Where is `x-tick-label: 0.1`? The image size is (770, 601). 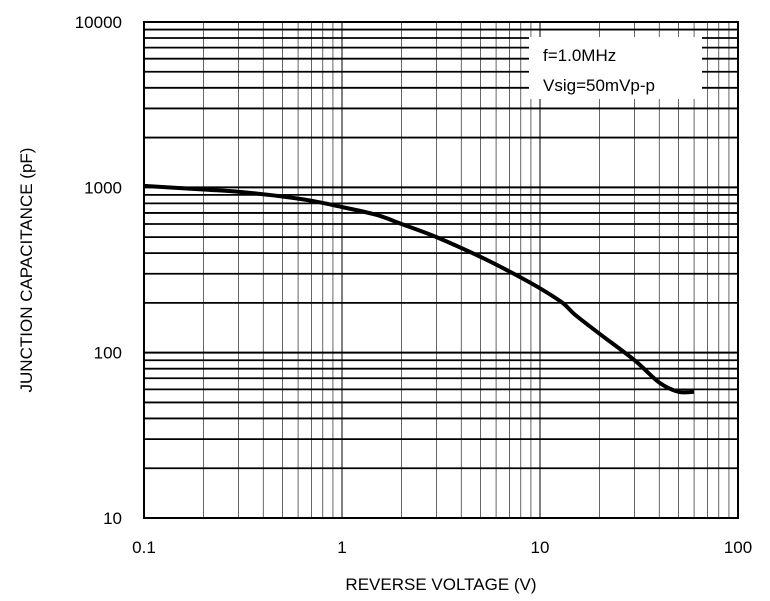 x-tick-label: 0.1 is located at coordinates (144, 547).